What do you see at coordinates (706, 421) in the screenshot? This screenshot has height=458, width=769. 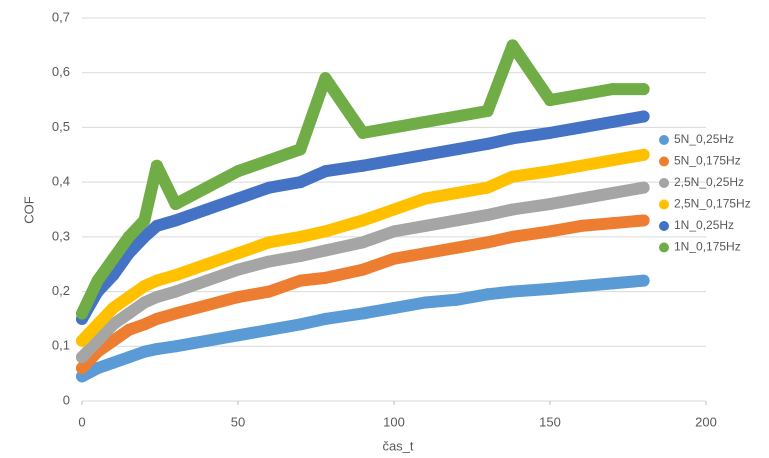 I see `x-tick-label: 200` at bounding box center [706, 421].